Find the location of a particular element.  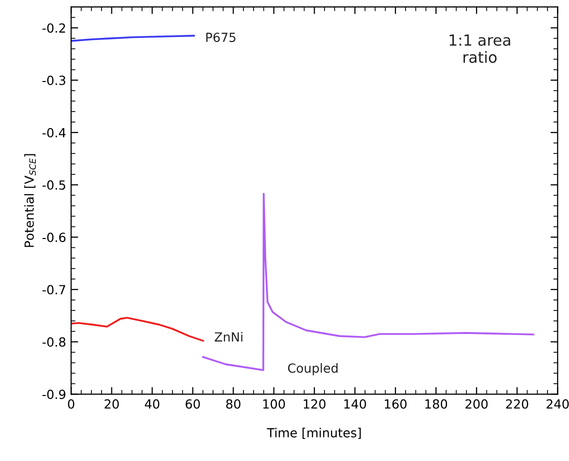

series-label: ZnNi is located at coordinates (228, 337).